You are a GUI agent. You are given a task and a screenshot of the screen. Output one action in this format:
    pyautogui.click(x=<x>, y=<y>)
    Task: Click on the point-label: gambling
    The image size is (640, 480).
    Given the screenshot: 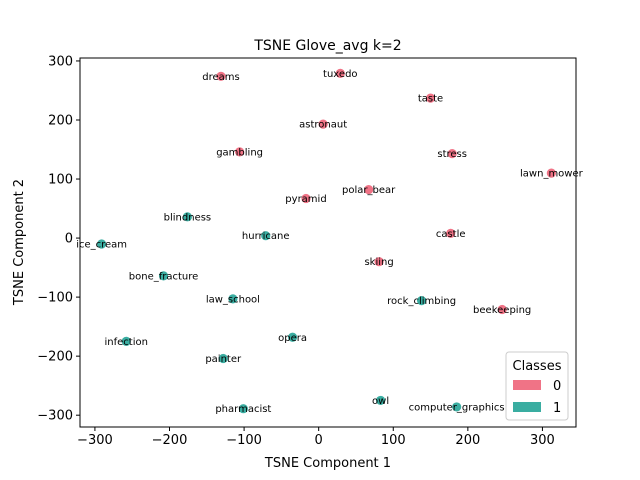 What is the action you would take?
    pyautogui.click(x=239, y=152)
    